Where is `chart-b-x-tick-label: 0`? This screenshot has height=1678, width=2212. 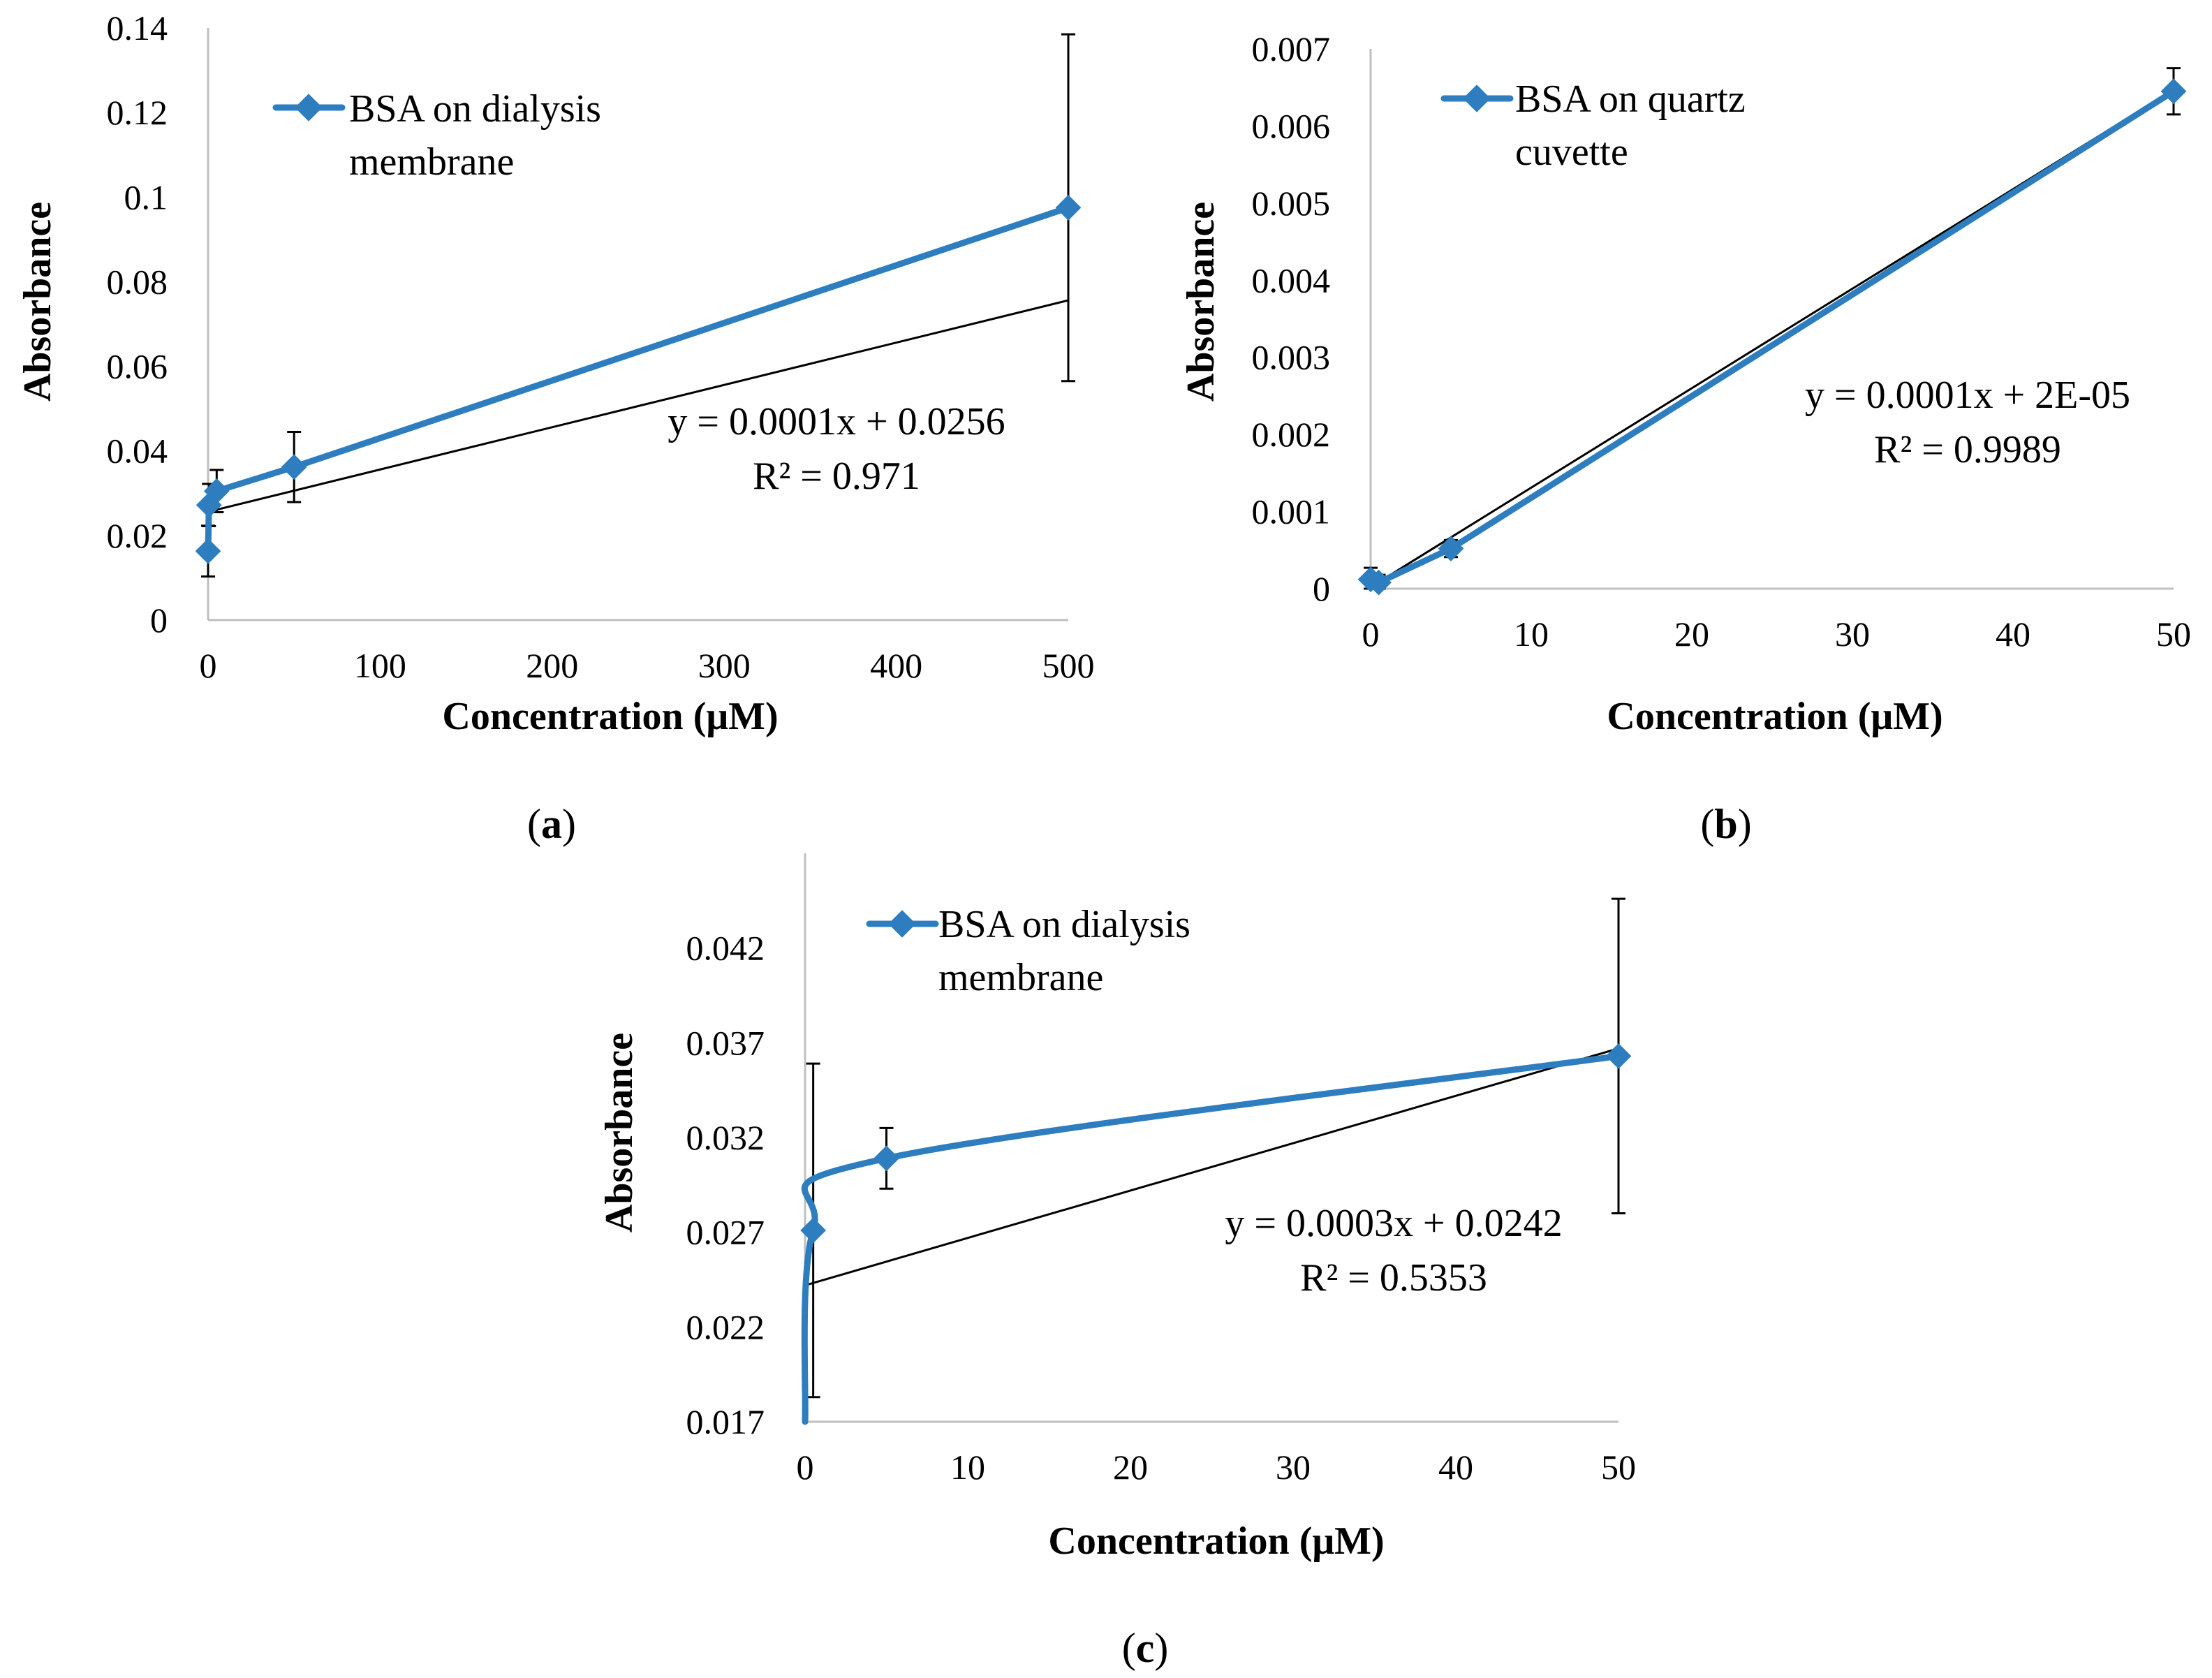
chart-b-x-tick-label: 0 is located at coordinates (1371, 634).